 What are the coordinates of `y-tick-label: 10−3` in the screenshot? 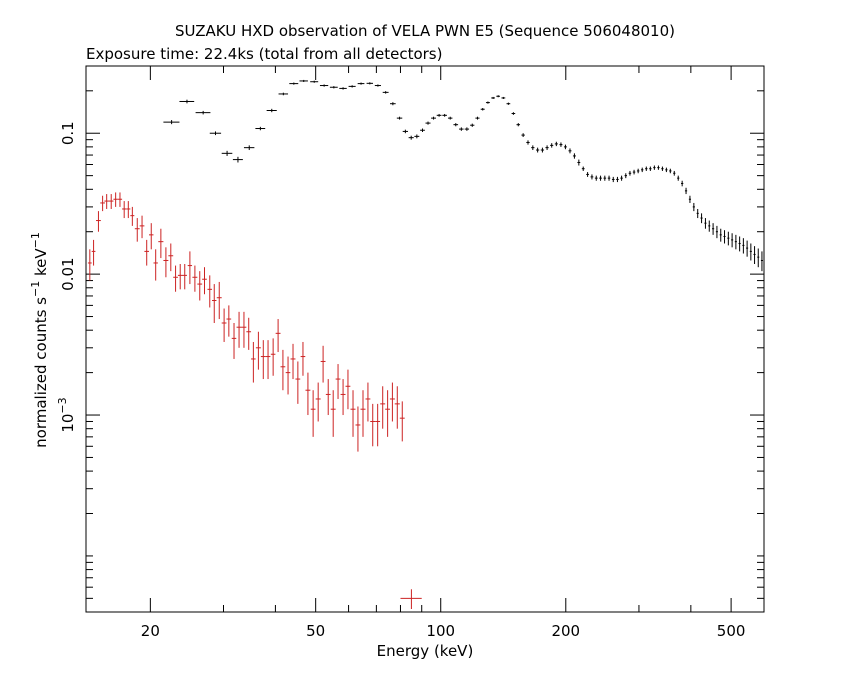 It's located at (66, 414).